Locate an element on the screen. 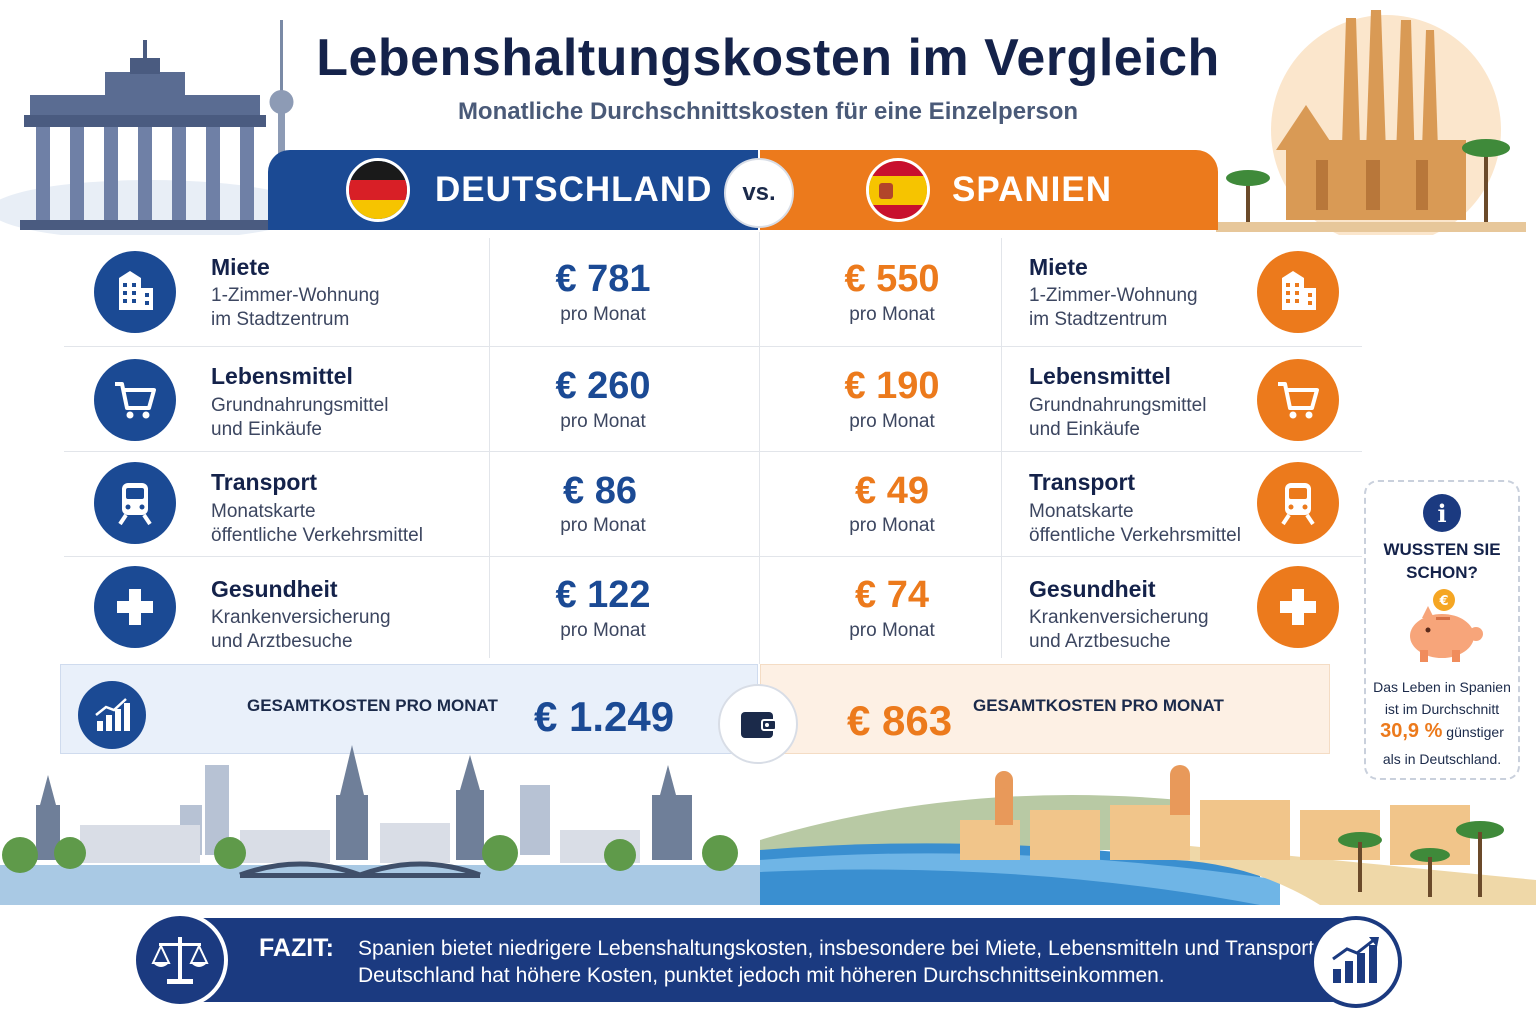  info-percent: 30,9 % is located at coordinates (1411, 731).